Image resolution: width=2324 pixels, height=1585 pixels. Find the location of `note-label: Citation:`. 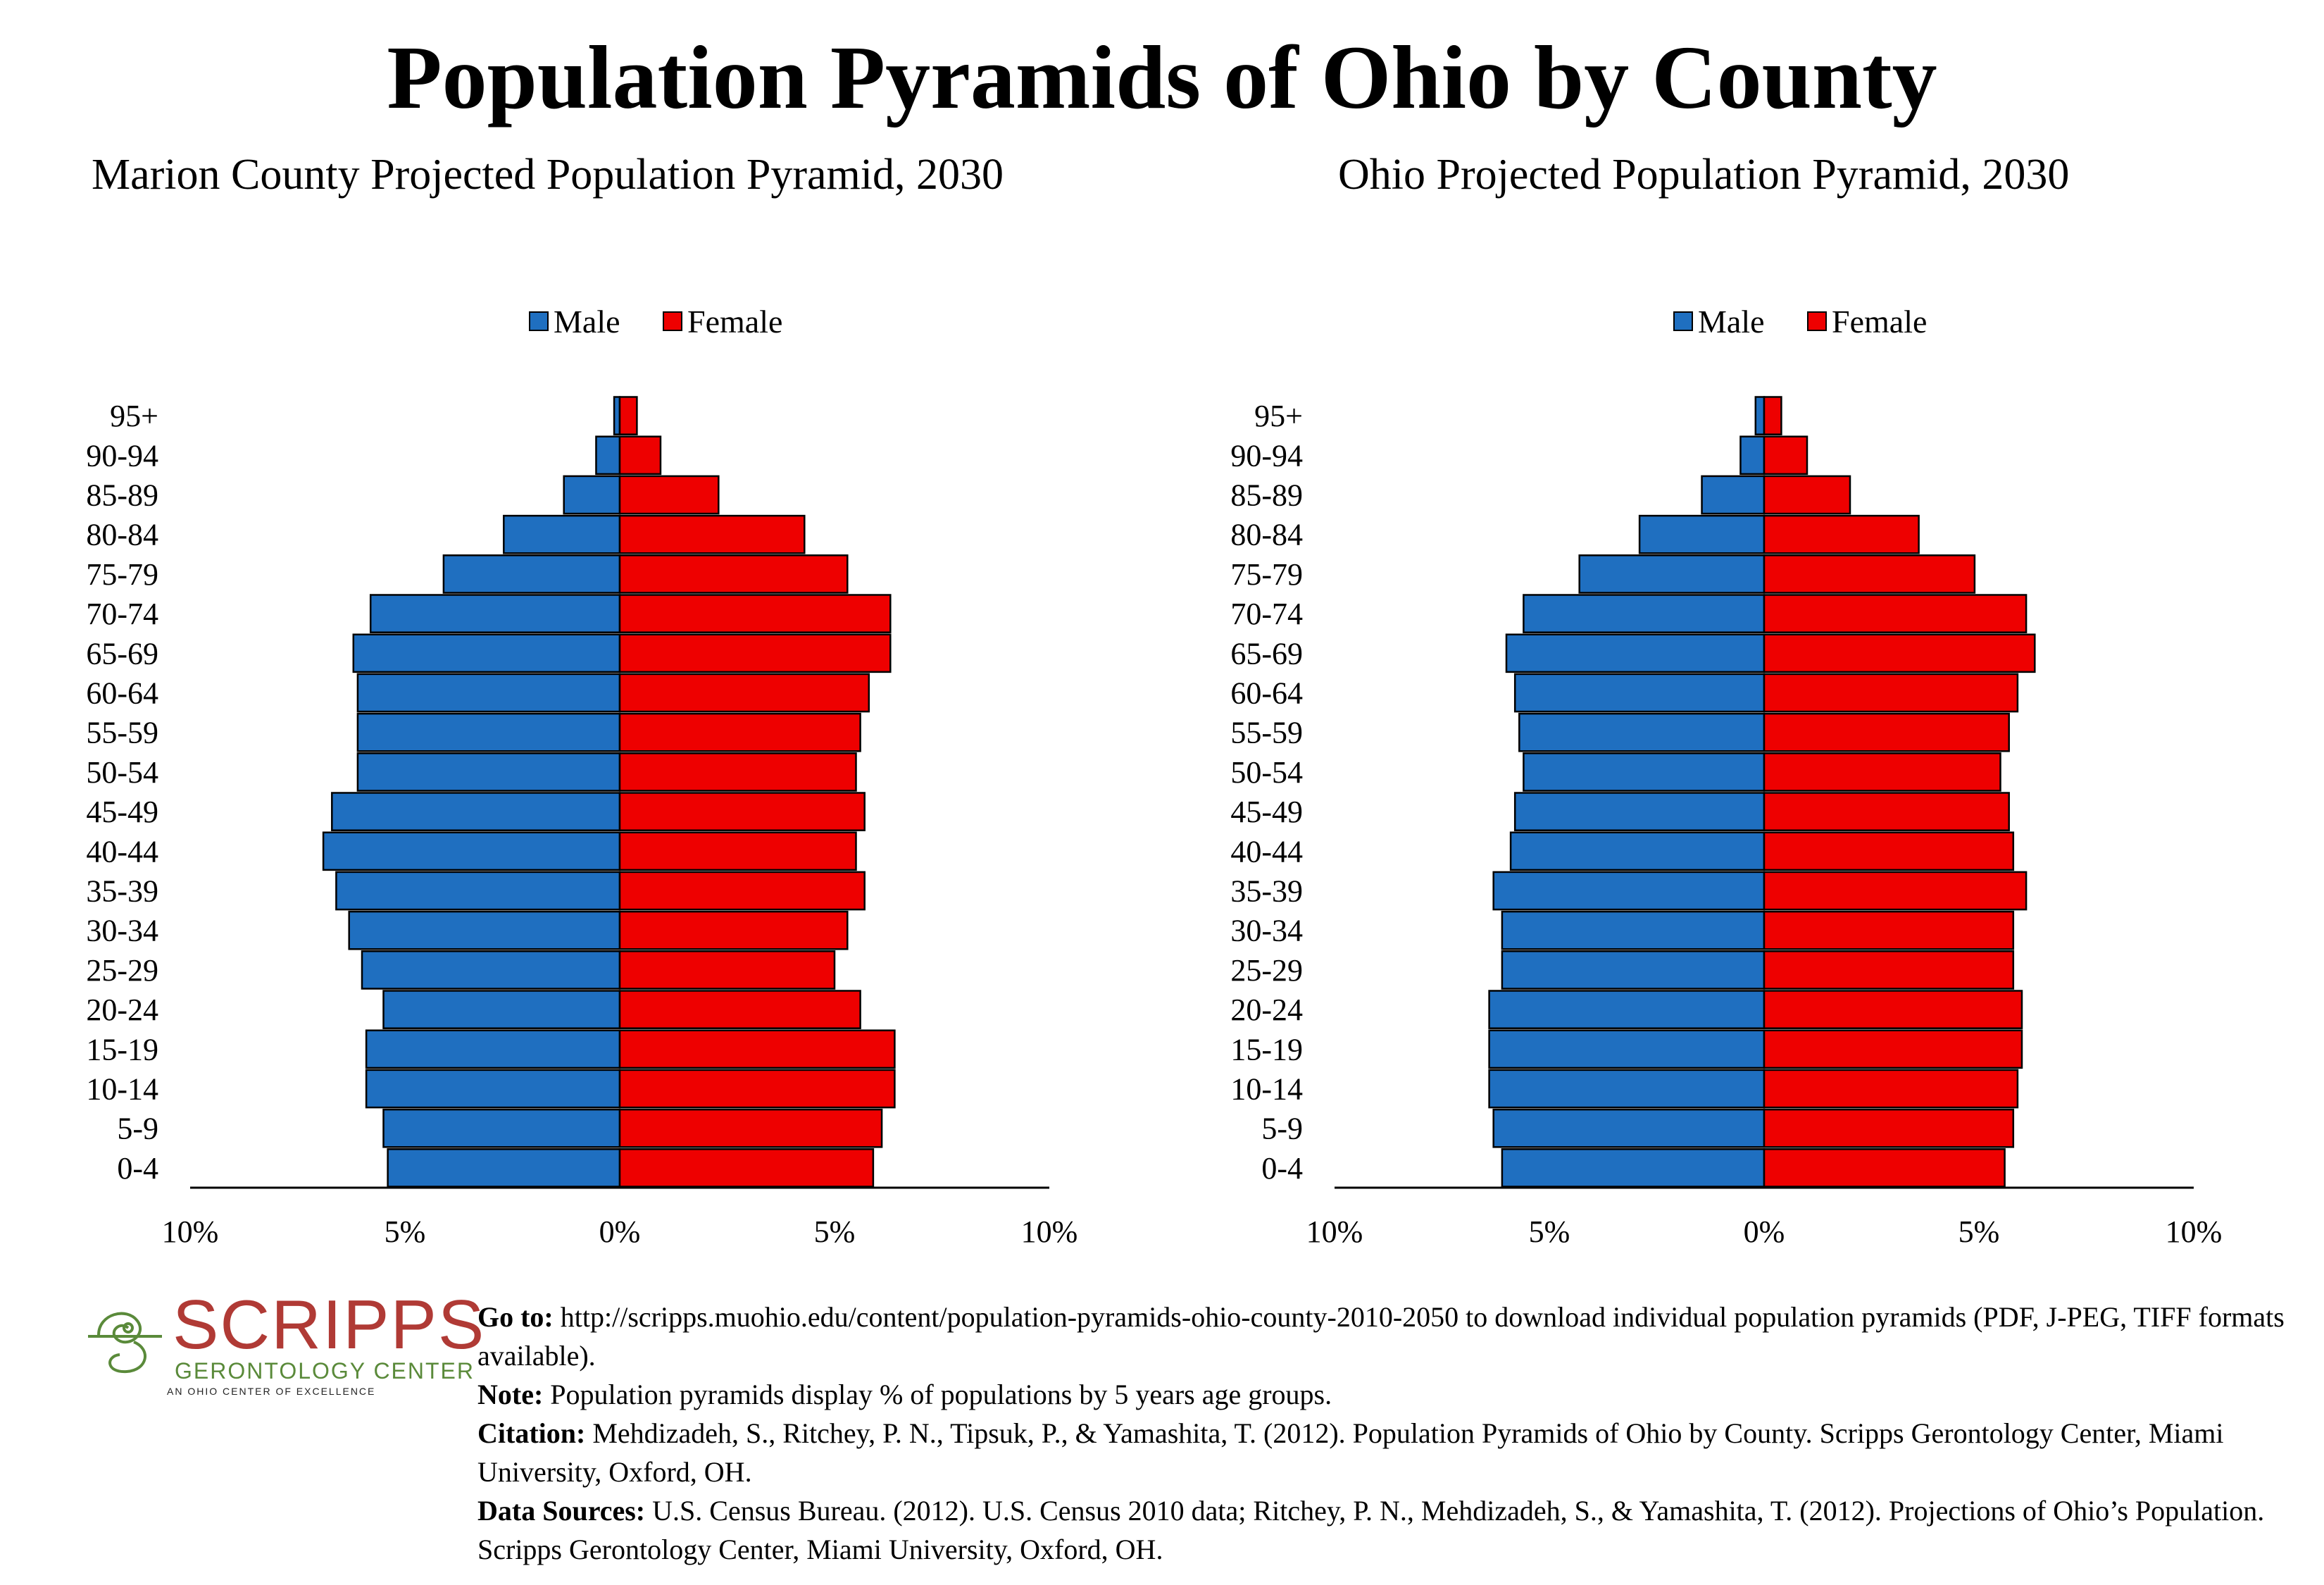

note-label: Citation: is located at coordinates (531, 1433).